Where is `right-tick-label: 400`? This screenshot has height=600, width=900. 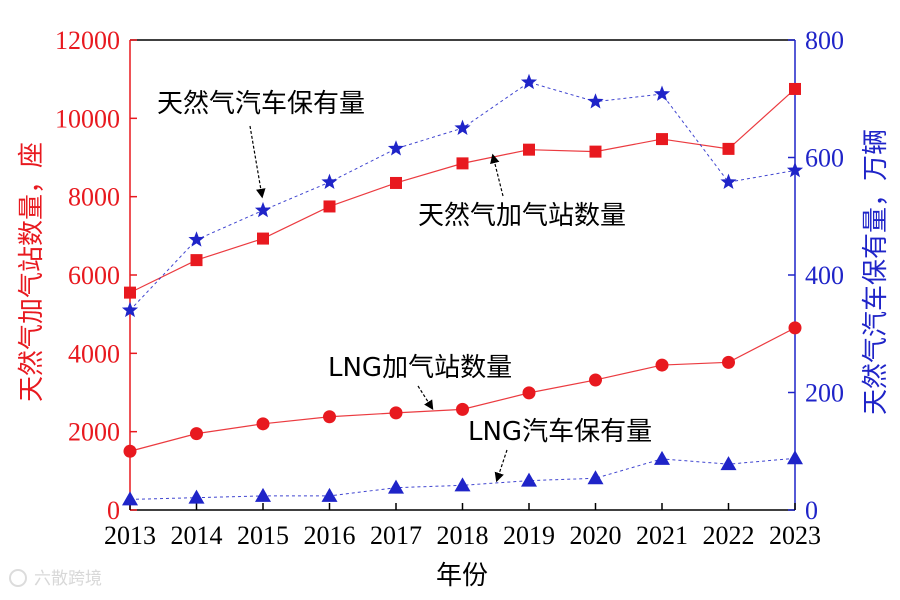
right-tick-label: 400 is located at coordinates (824, 275).